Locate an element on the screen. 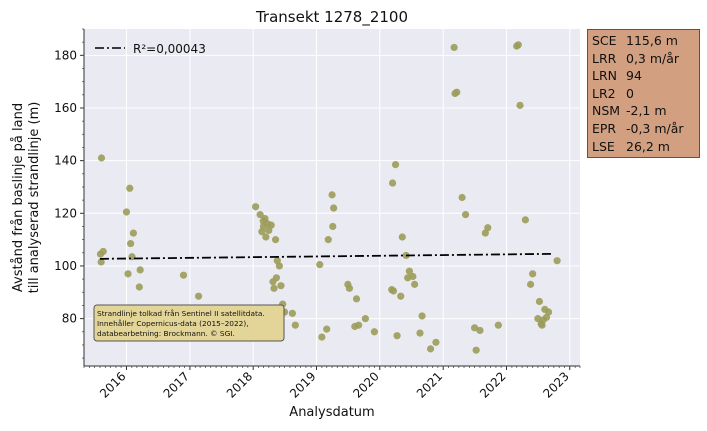 The width and height of the screenshot is (707, 431). stats-row: NSM -2,1 m is located at coordinates (643, 111).